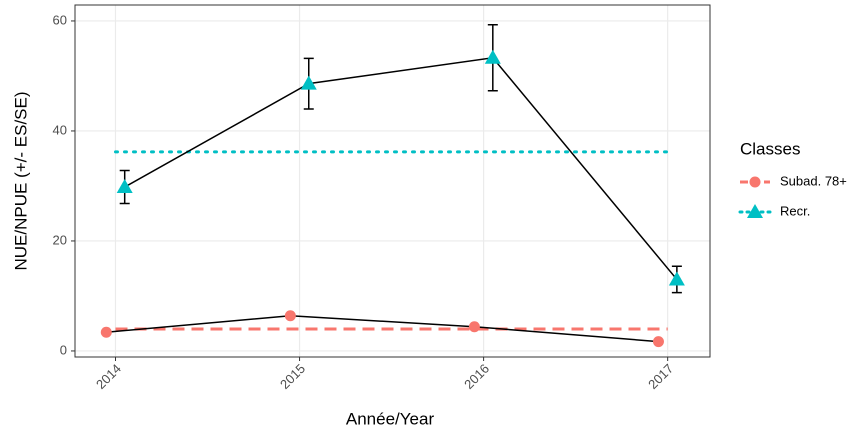 The width and height of the screenshot is (862, 437). What do you see at coordinates (660, 376) in the screenshot?
I see `x-tick-label: 2017` at bounding box center [660, 376].